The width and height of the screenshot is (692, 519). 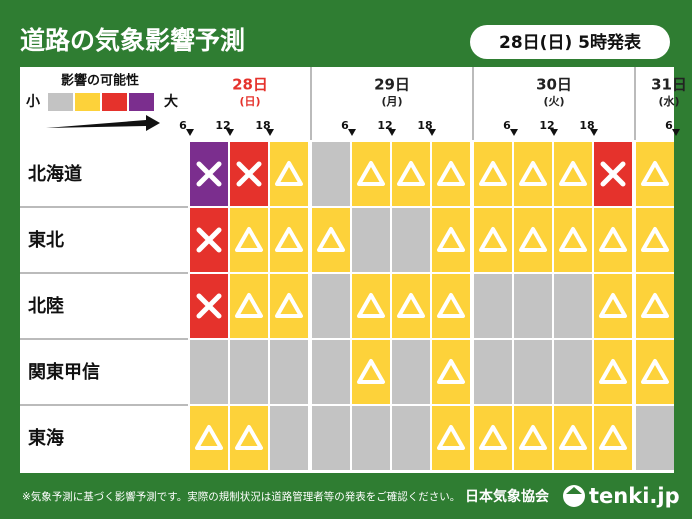 I want to click on title: 道路の気象影響予測, so click(x=132, y=40).